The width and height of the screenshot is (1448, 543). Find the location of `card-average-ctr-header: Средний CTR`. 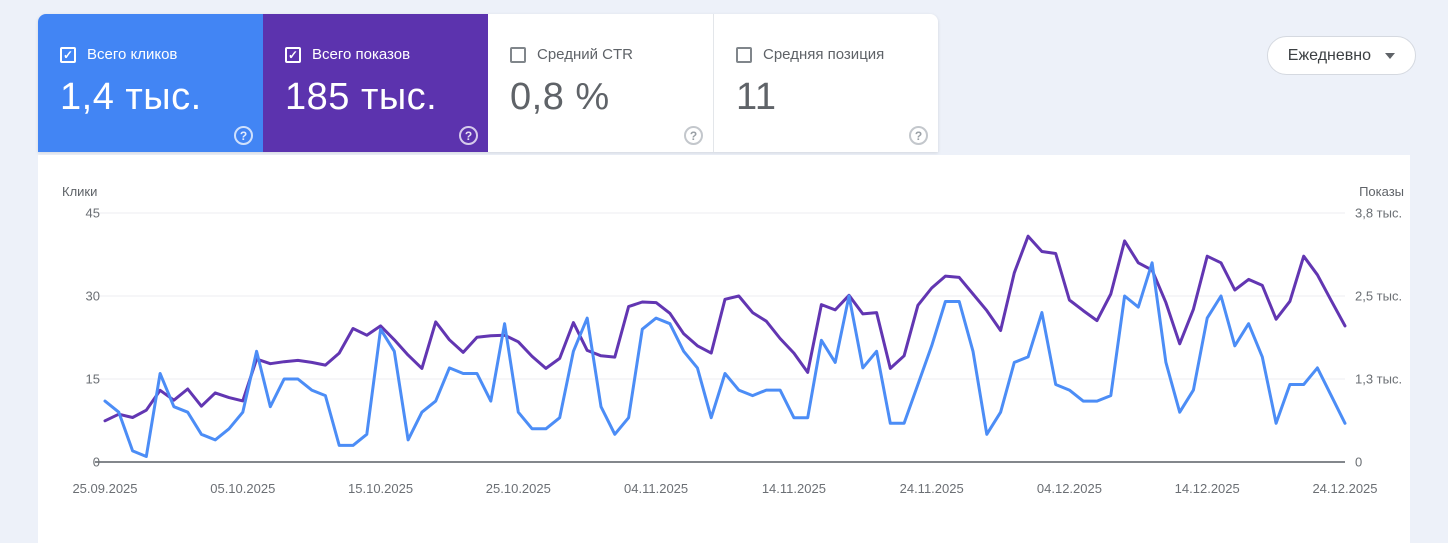

card-average-ctr-header: Средний CTR is located at coordinates (602, 54).